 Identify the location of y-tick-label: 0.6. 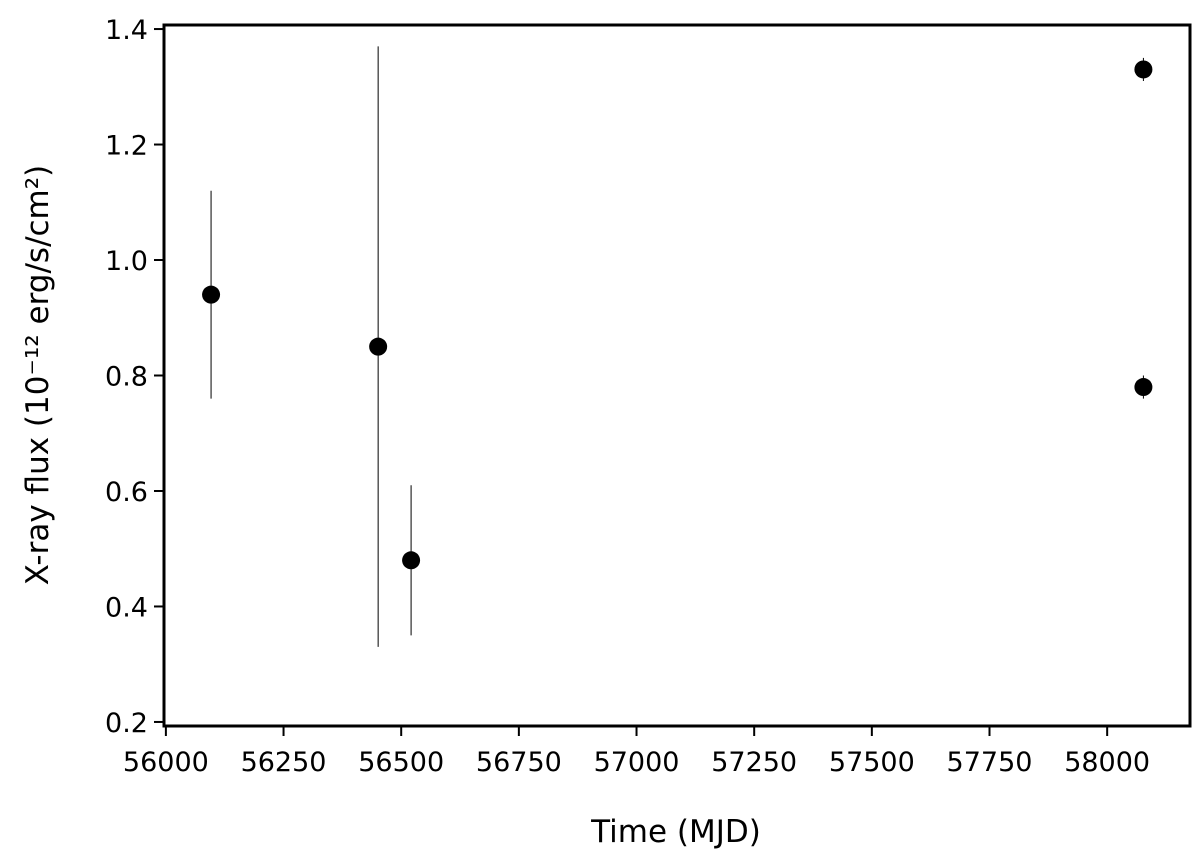
(126, 492).